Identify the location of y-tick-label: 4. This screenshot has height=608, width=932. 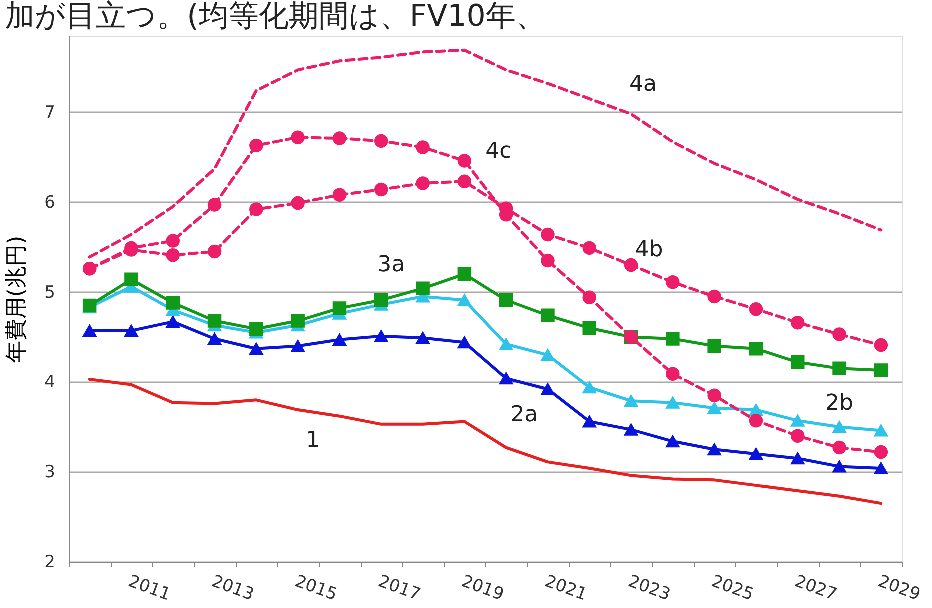
(50, 382).